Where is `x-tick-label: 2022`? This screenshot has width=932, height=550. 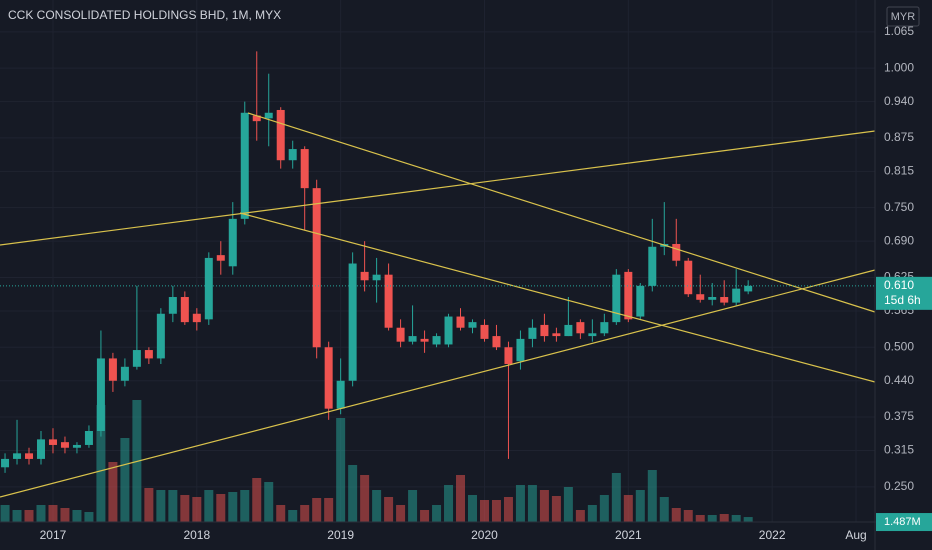 x-tick-label: 2022 is located at coordinates (772, 535).